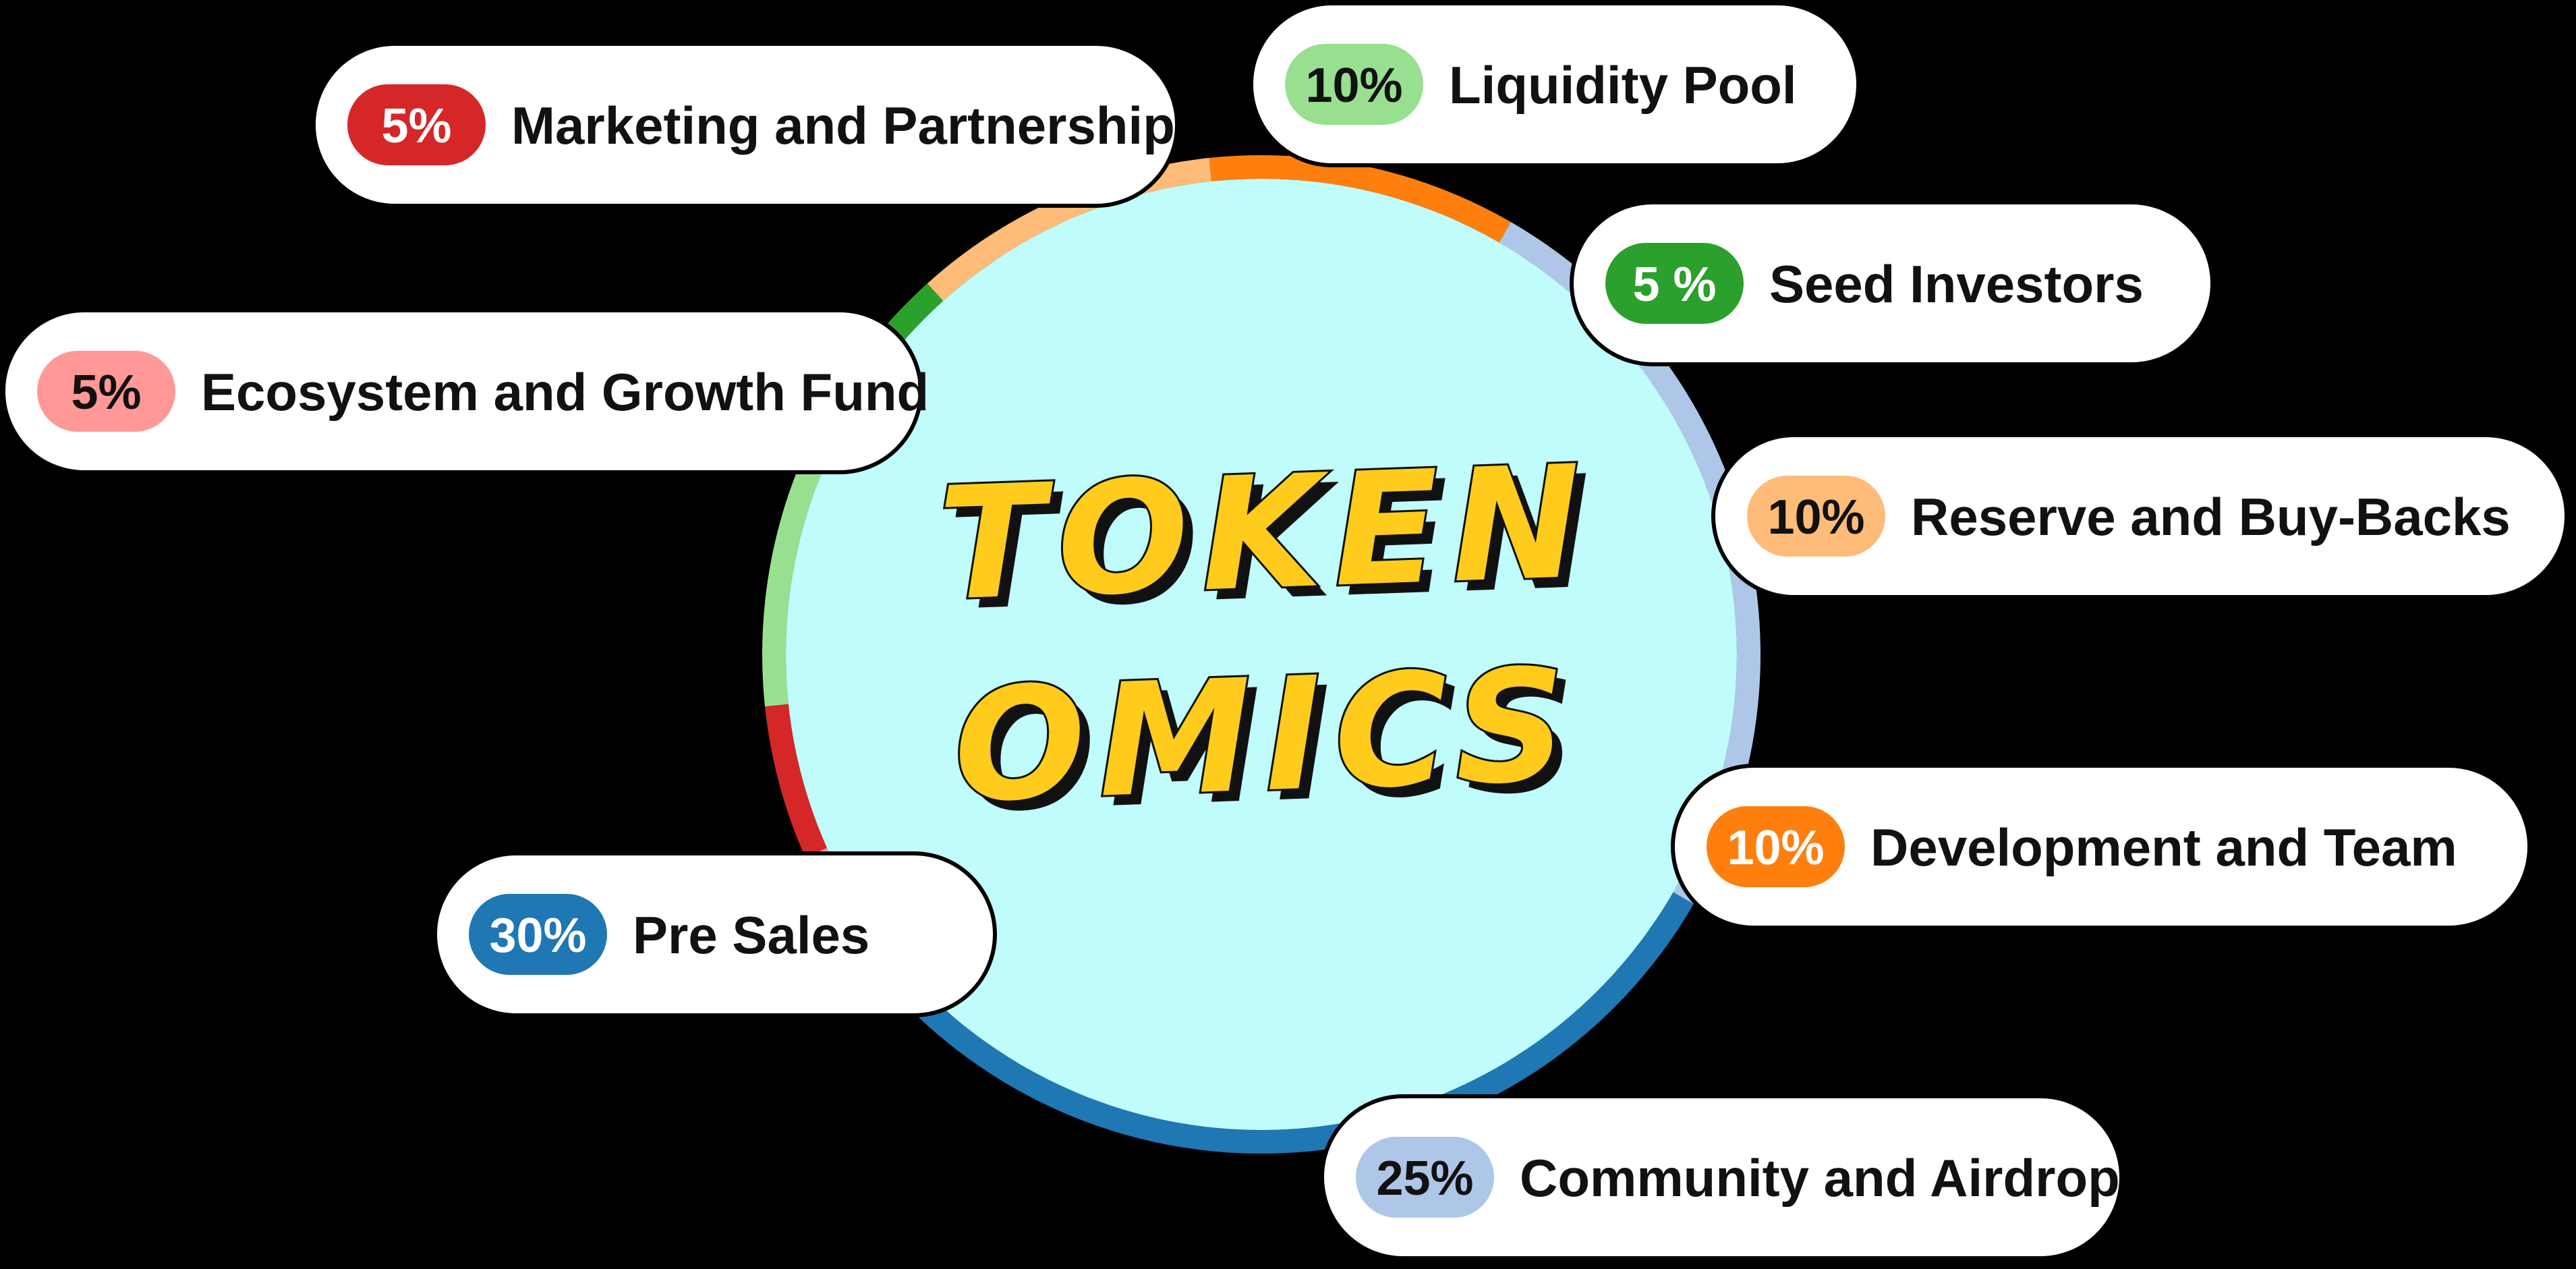 Image resolution: width=2576 pixels, height=1269 pixels. I want to click on title-line1: TOKEN, so click(1266, 534).